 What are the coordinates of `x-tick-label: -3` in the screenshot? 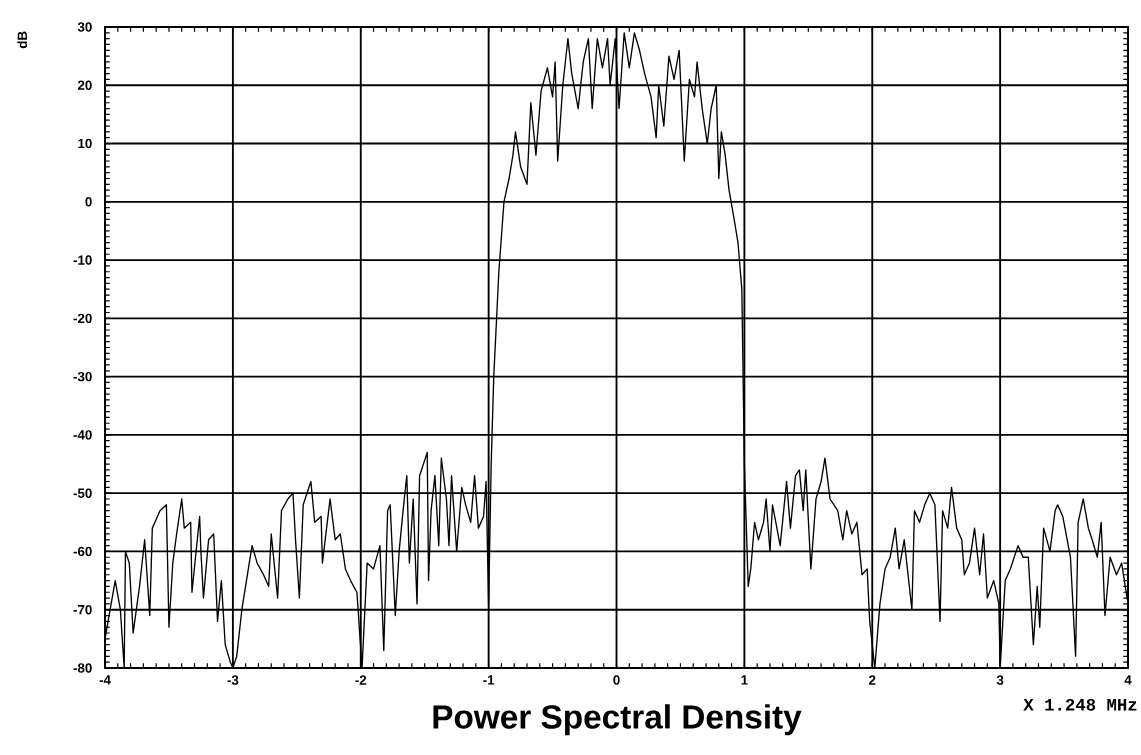 It's located at (233, 680).